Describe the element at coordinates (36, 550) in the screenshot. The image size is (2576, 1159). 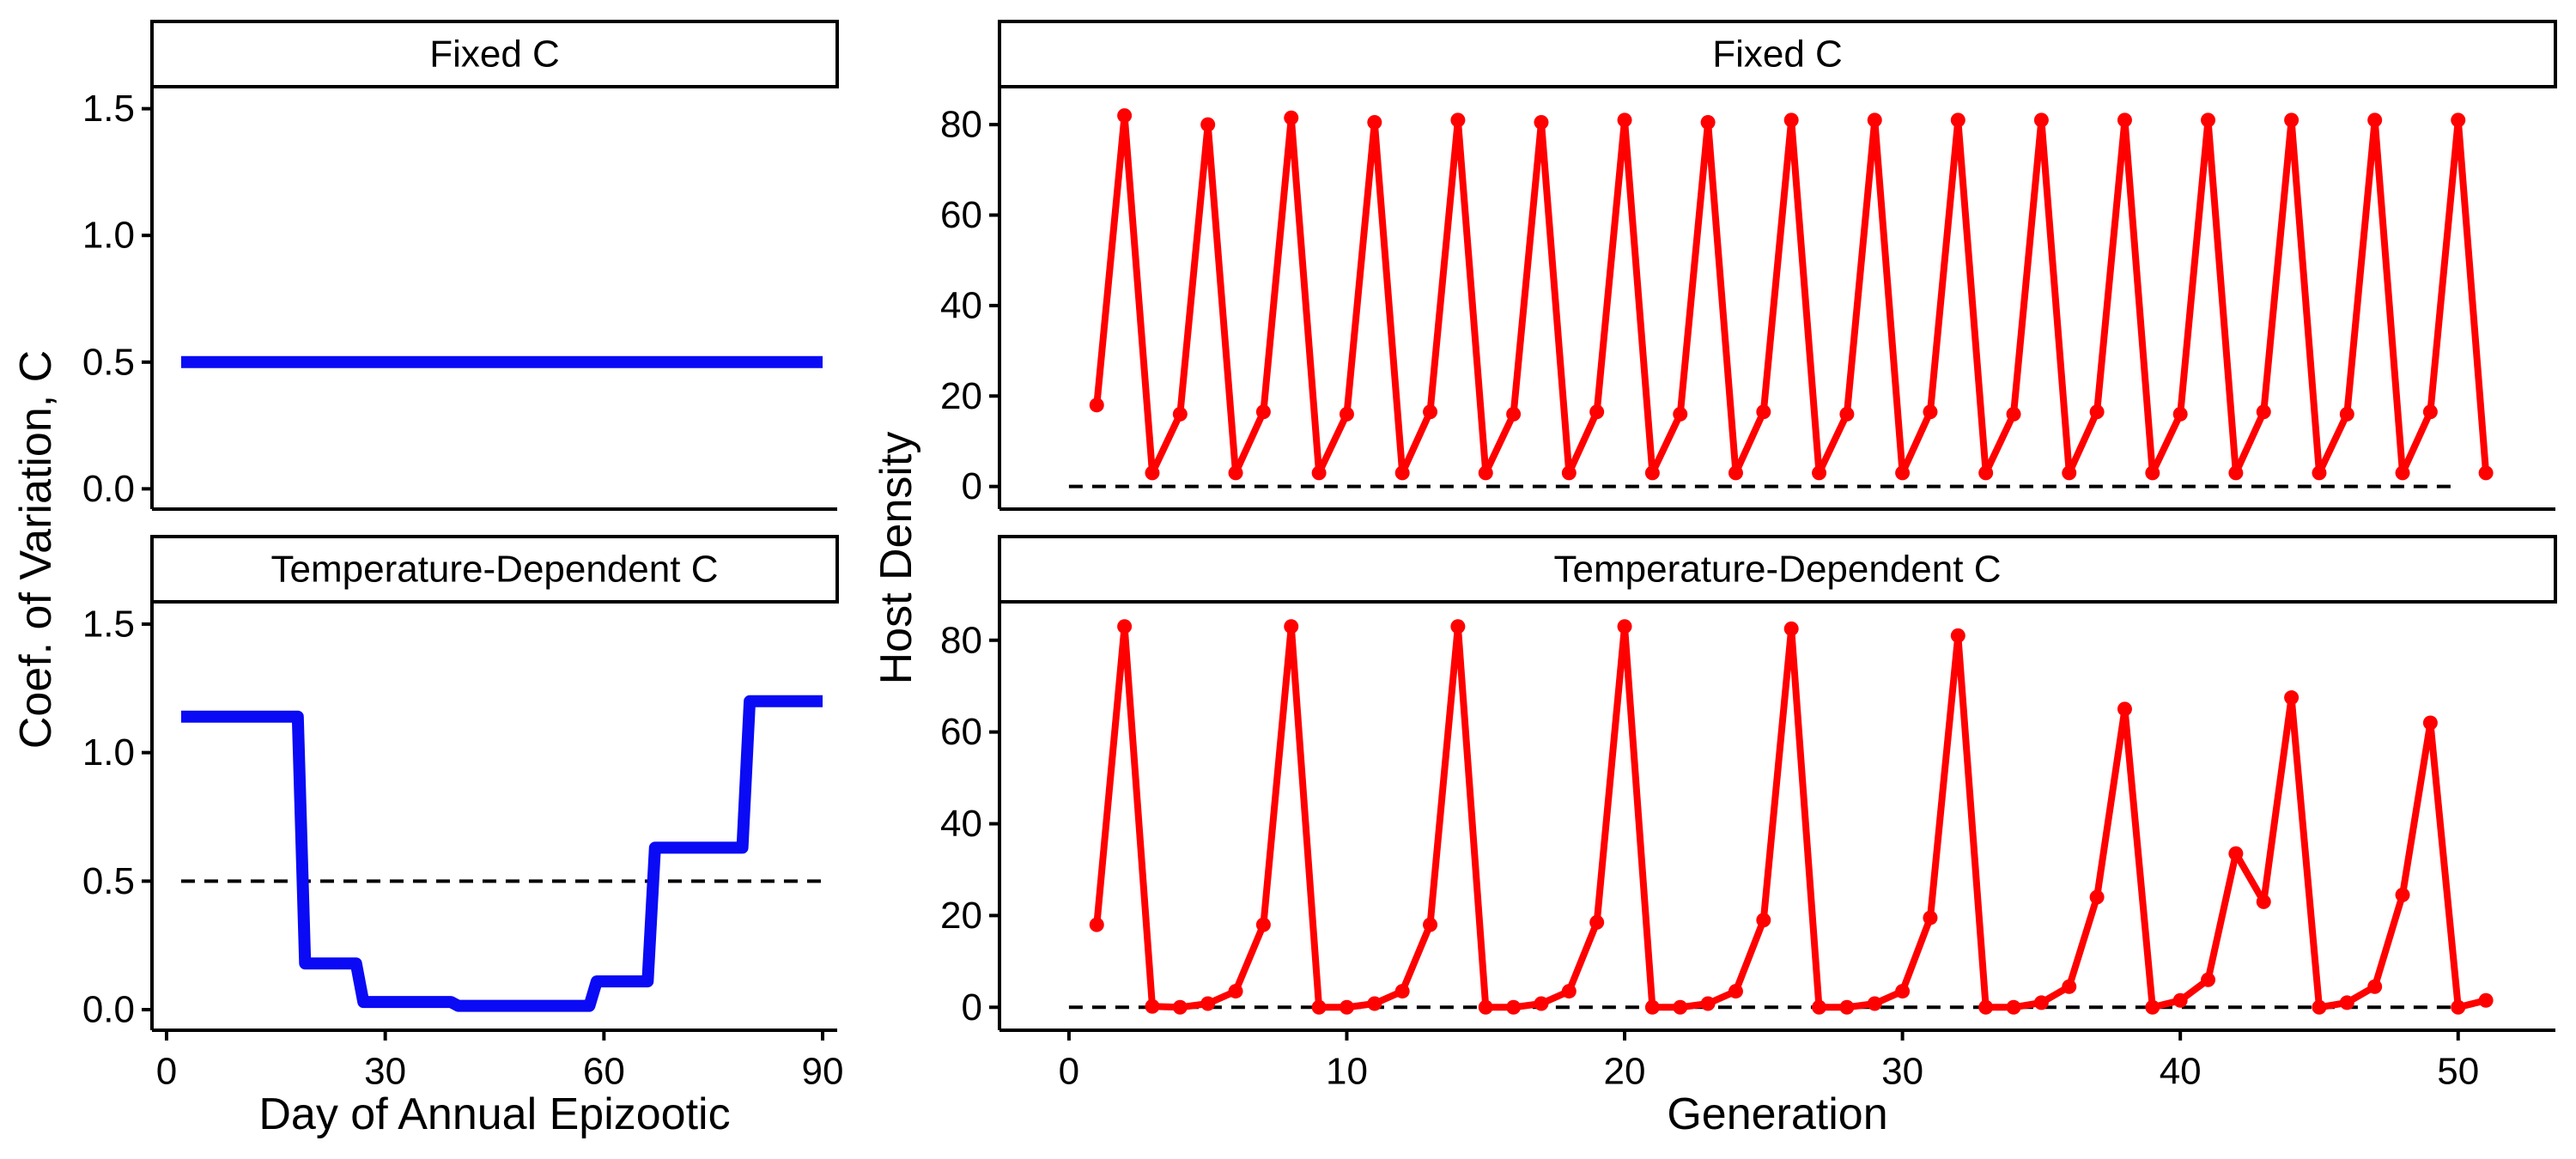
I see `y-axis-title-left: Coef. of Variation, C` at that location.